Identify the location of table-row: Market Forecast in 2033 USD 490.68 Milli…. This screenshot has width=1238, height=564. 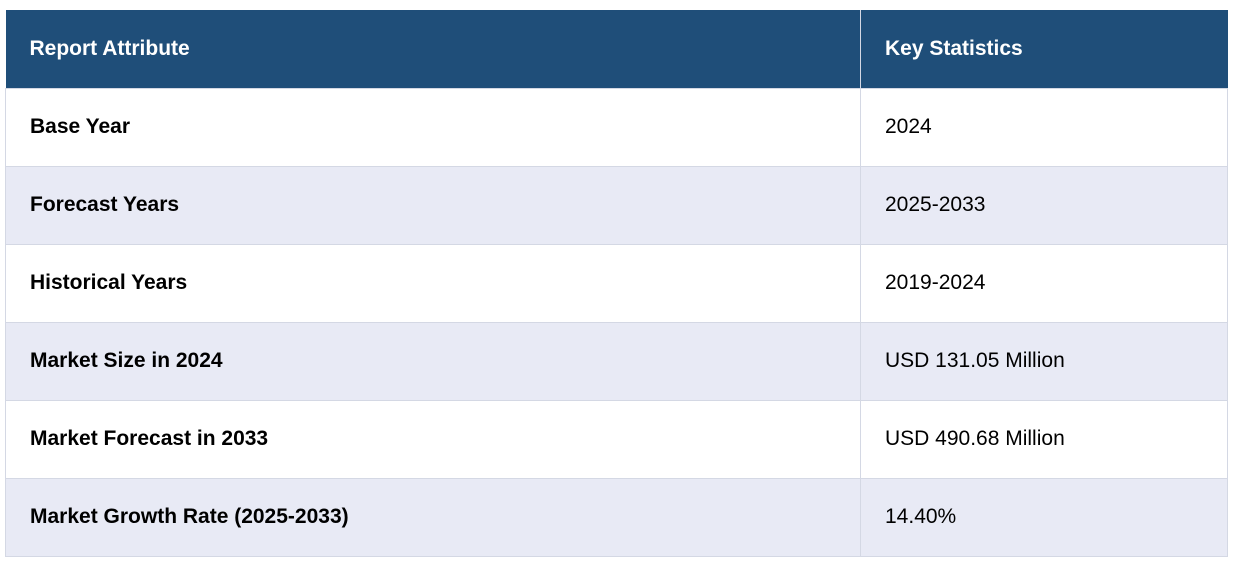
(616, 439).